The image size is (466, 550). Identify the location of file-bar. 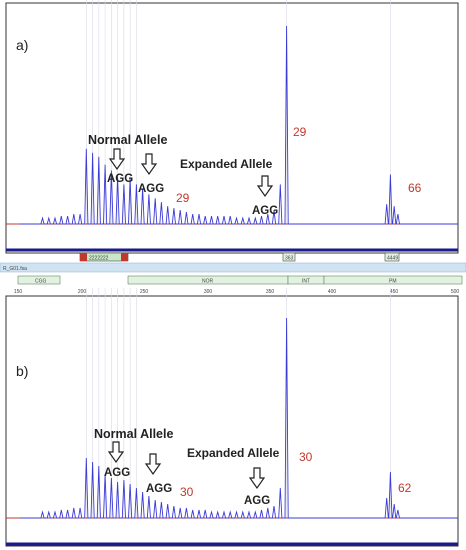
(233, 267).